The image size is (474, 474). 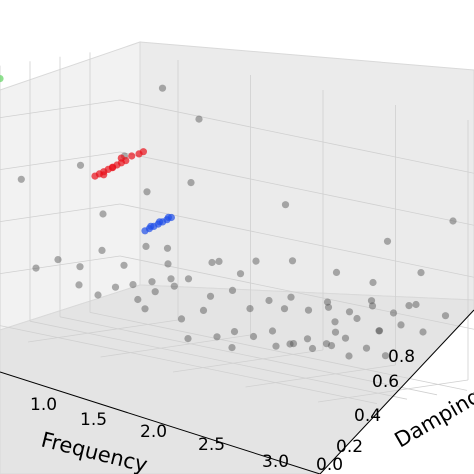 I want to click on x-tick-label: 3.0, so click(x=275, y=462).